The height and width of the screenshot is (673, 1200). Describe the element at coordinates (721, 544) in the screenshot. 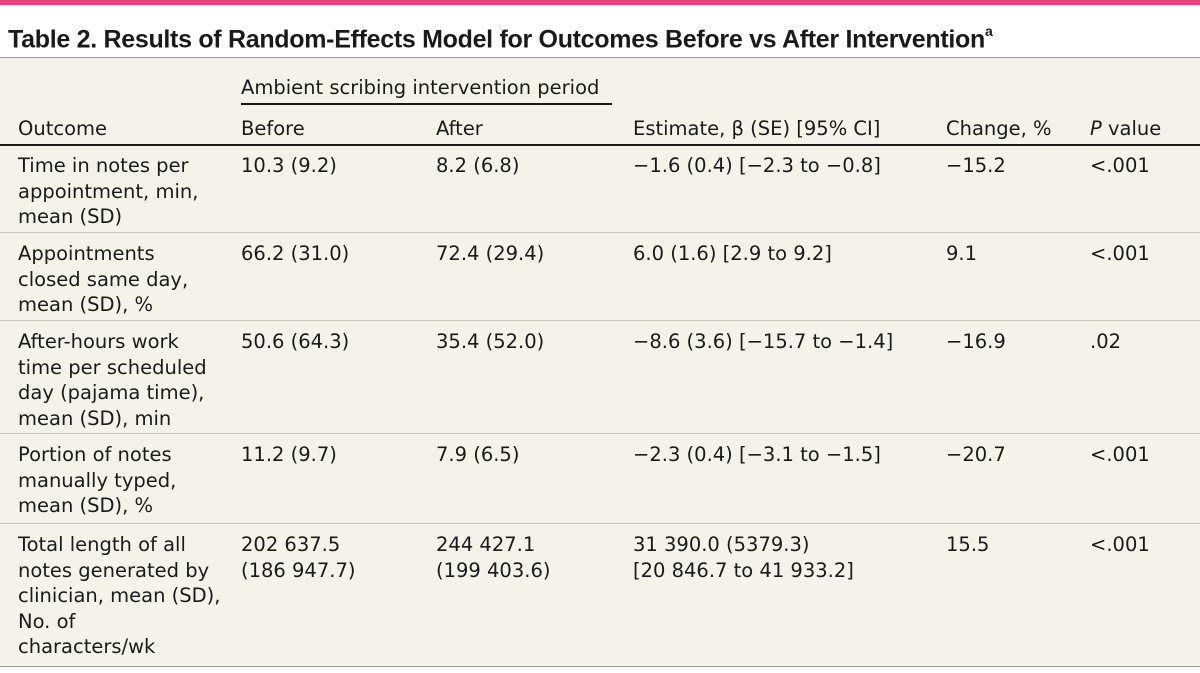

I see `row-estimate-value: 31 390.0 (5379.3)` at that location.